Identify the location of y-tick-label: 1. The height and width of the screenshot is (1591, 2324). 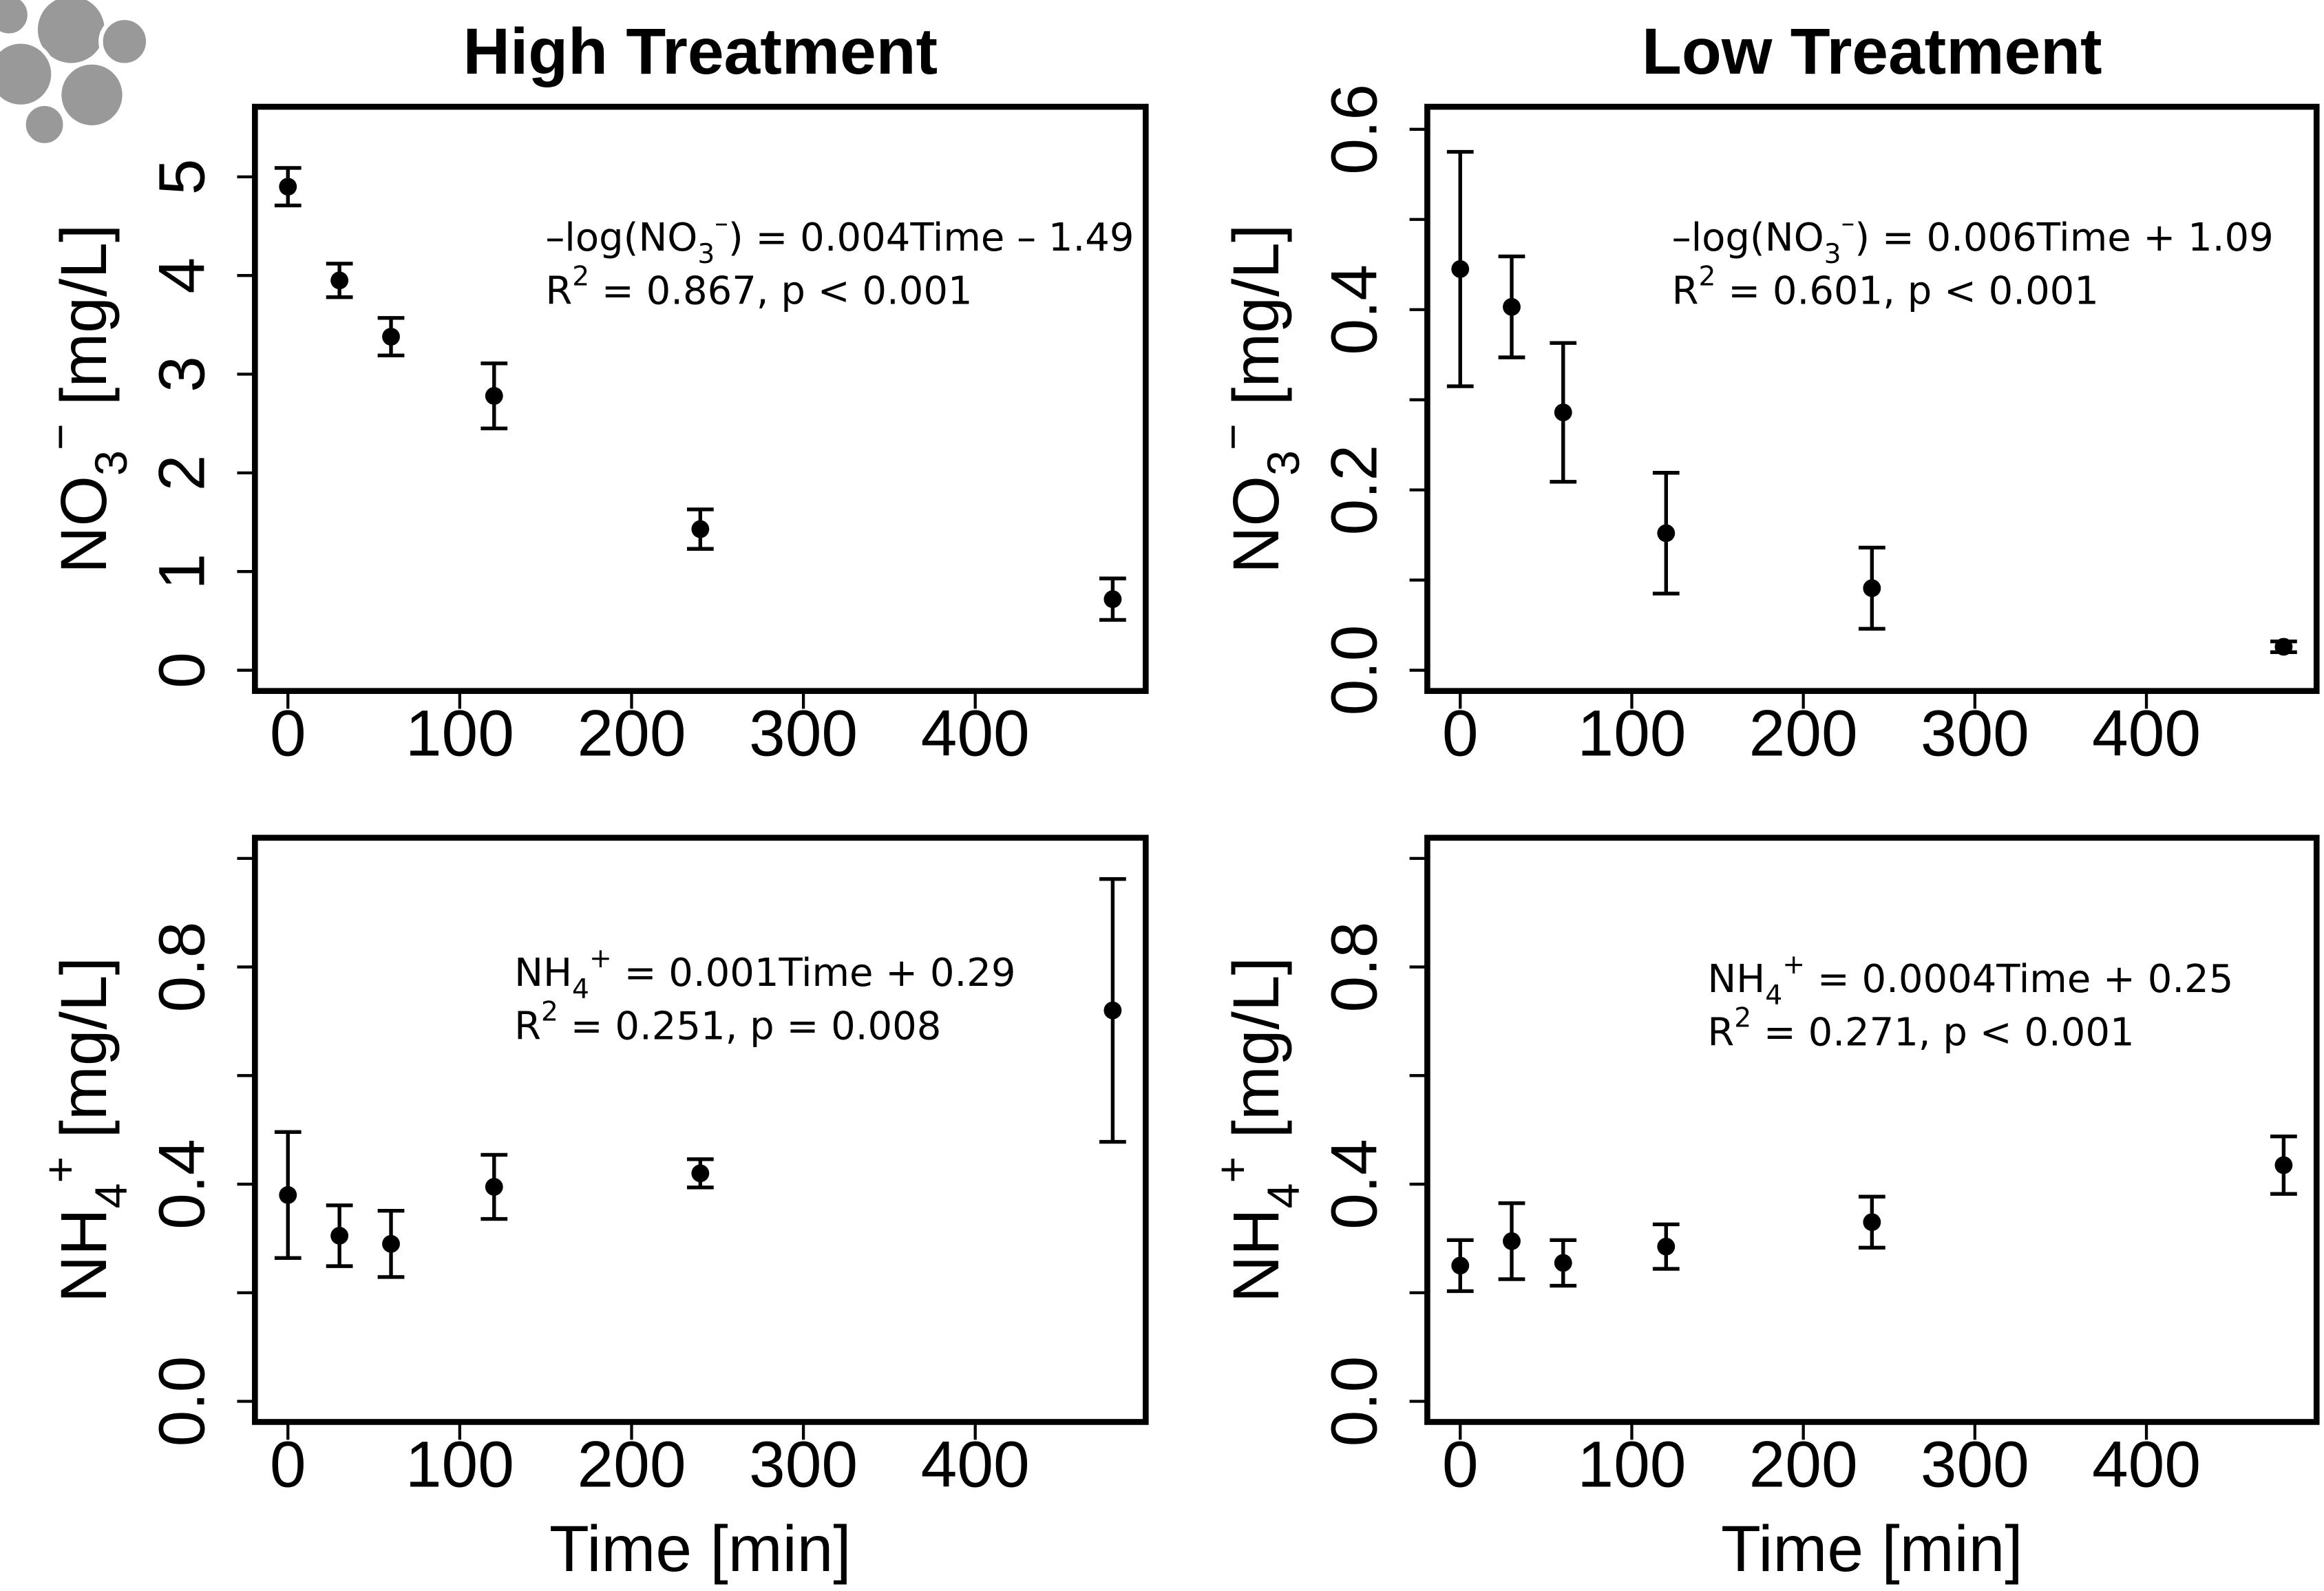
(182, 572).